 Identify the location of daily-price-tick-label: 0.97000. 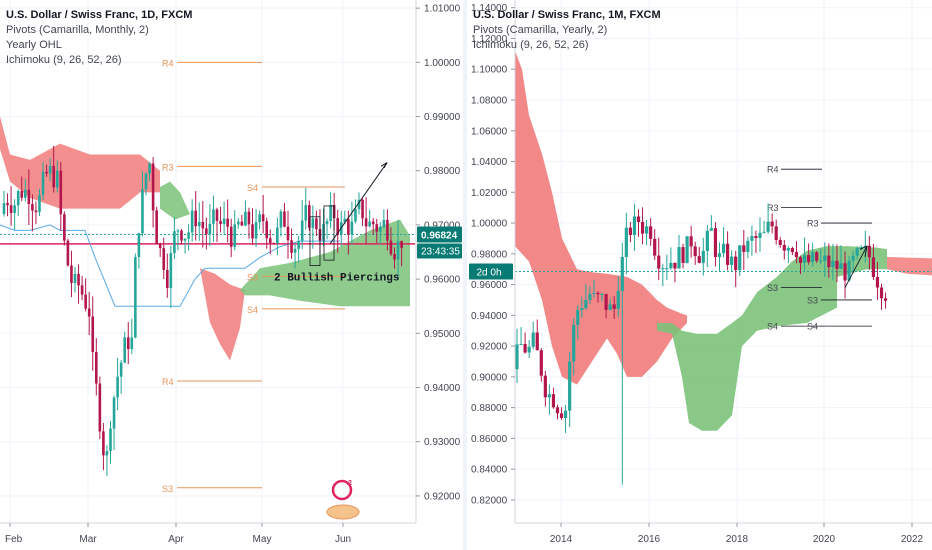
(442, 225).